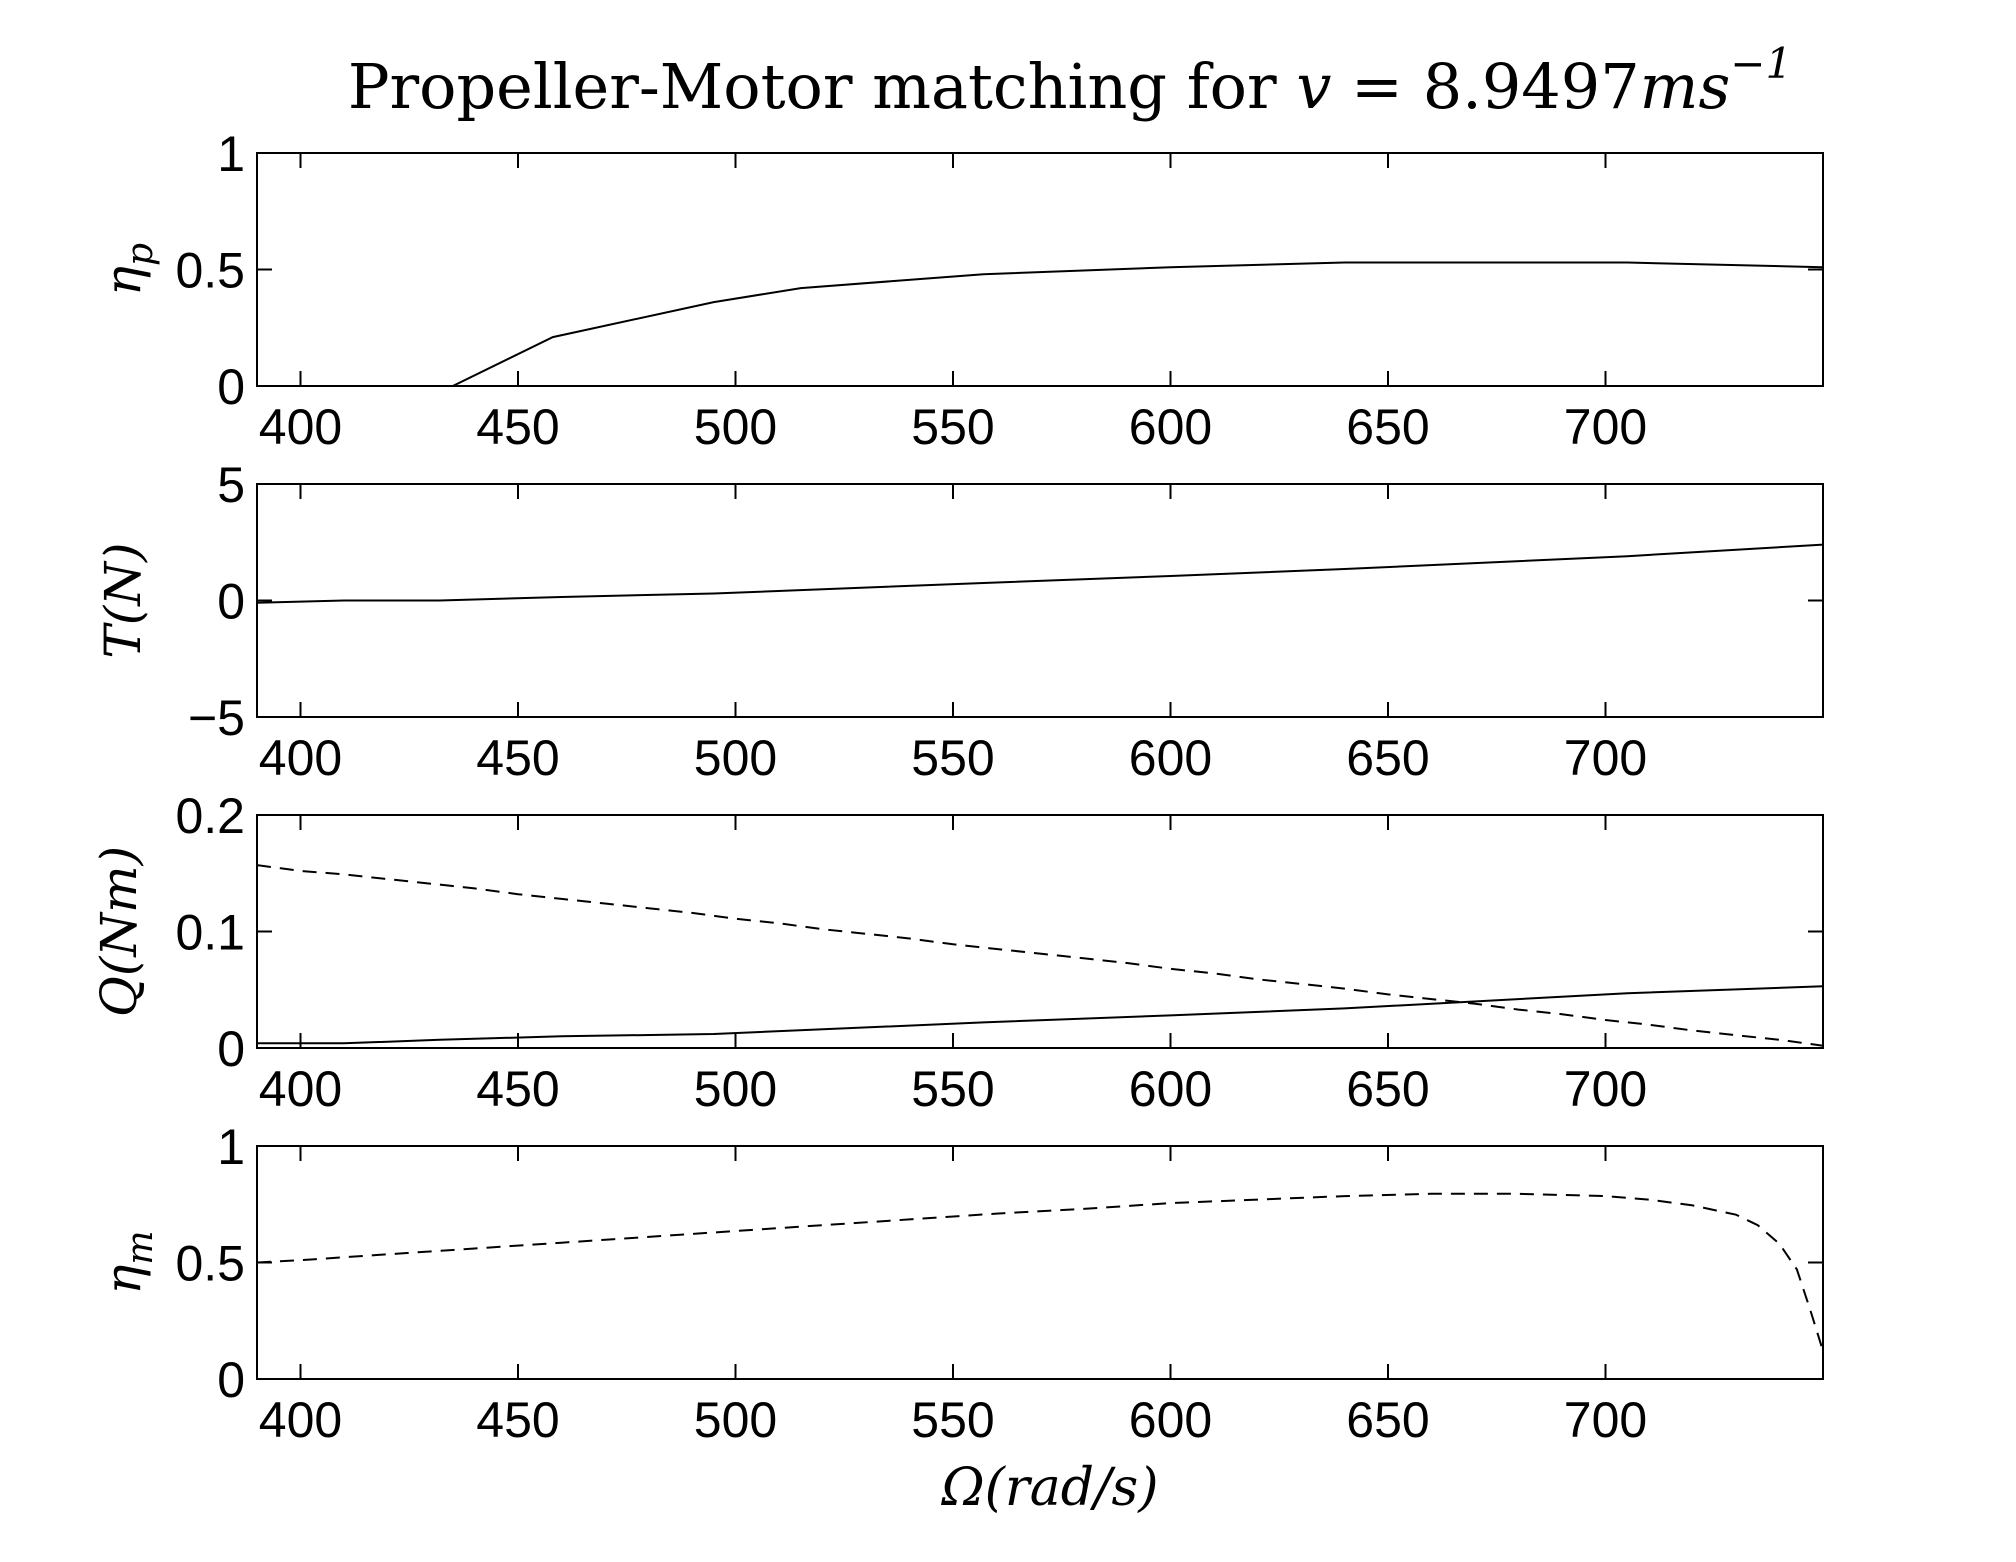 The width and height of the screenshot is (2016, 1562). I want to click on y-axis-label: T(N), so click(123, 600).